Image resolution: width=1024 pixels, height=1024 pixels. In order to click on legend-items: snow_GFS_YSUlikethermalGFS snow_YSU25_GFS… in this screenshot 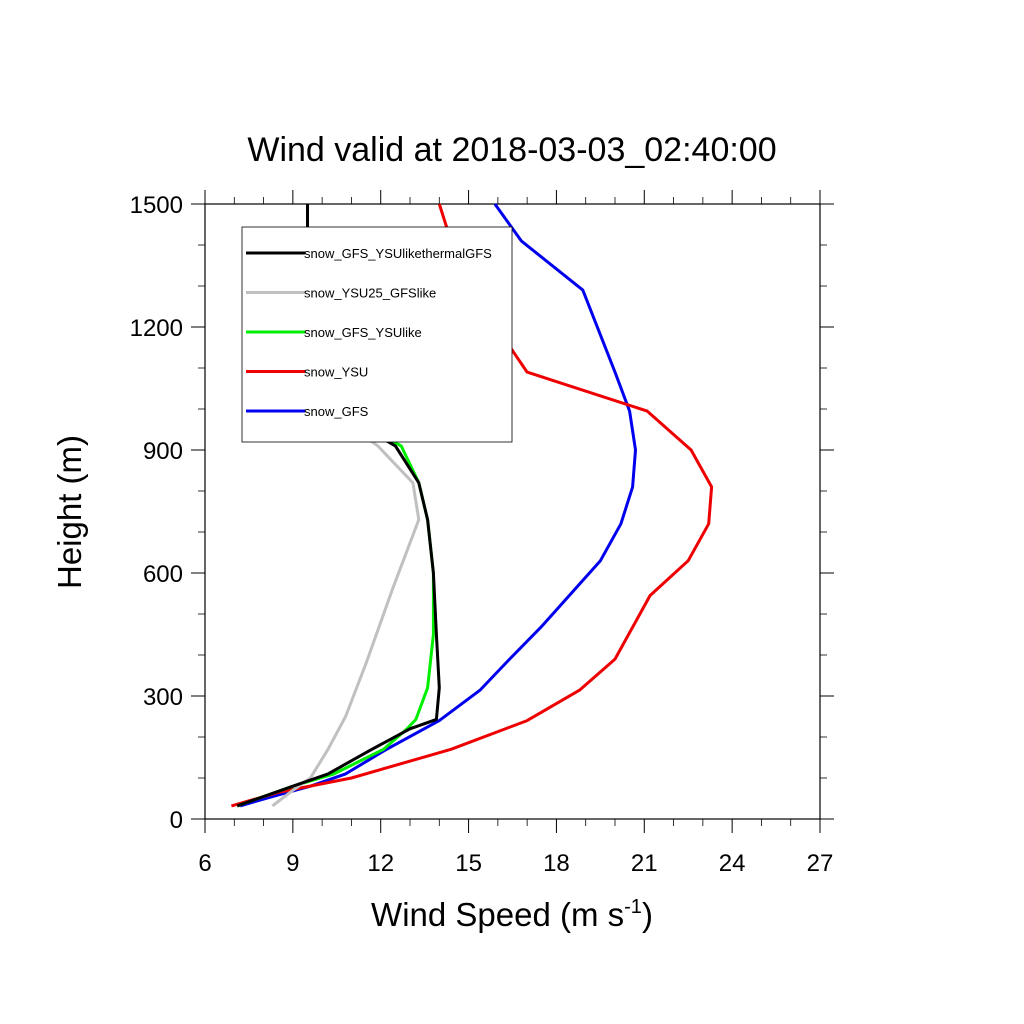, I will do `click(369, 332)`.